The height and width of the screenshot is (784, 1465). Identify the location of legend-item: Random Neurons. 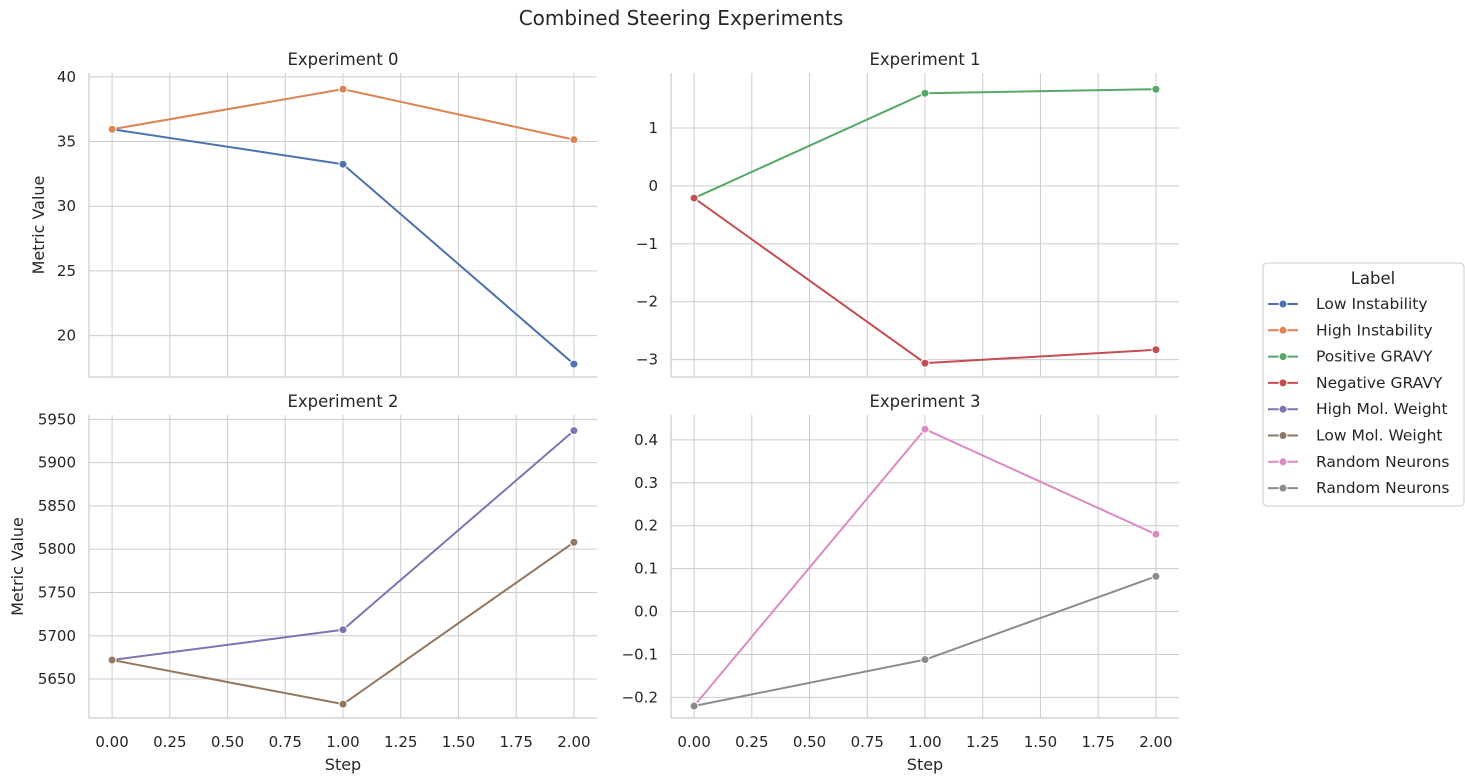
(1358, 488).